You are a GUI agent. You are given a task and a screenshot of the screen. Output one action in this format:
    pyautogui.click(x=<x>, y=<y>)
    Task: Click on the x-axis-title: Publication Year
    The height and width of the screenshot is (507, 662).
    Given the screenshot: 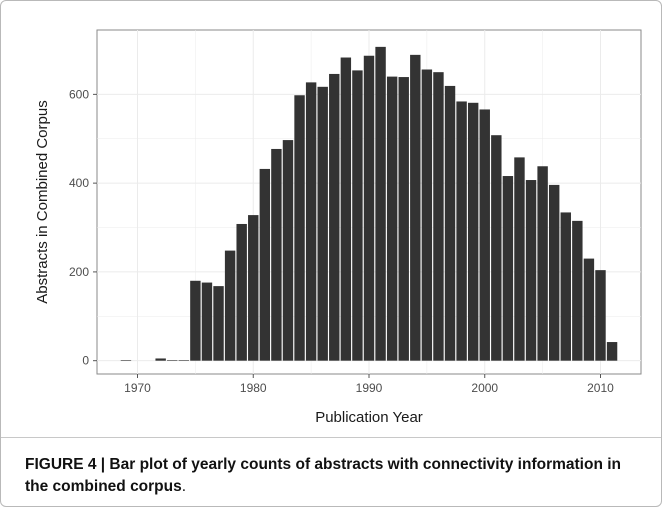 What is the action you would take?
    pyautogui.click(x=369, y=417)
    